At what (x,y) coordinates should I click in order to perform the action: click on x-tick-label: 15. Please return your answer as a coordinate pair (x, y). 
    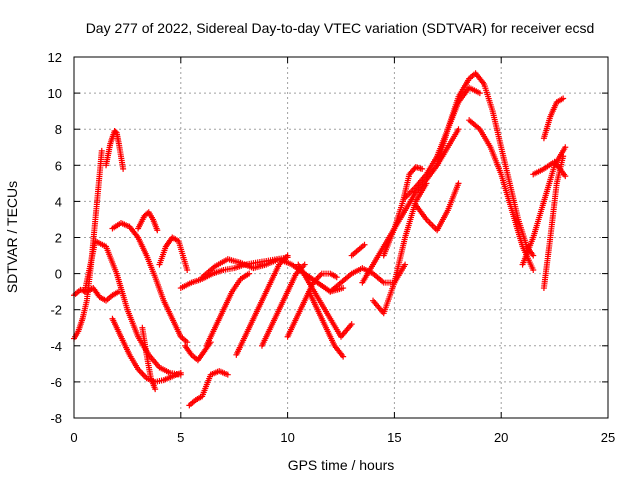
    Looking at the image, I should click on (394, 437).